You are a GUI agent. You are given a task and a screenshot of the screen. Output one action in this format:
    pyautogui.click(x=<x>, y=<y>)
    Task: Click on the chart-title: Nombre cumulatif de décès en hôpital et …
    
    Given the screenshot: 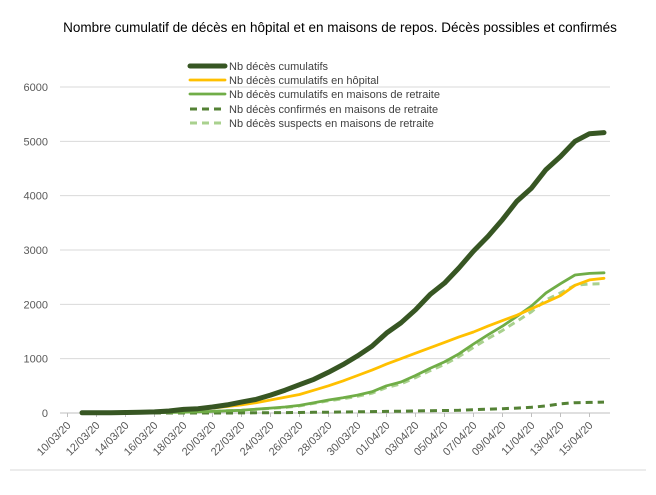 What is the action you would take?
    pyautogui.click(x=340, y=27)
    